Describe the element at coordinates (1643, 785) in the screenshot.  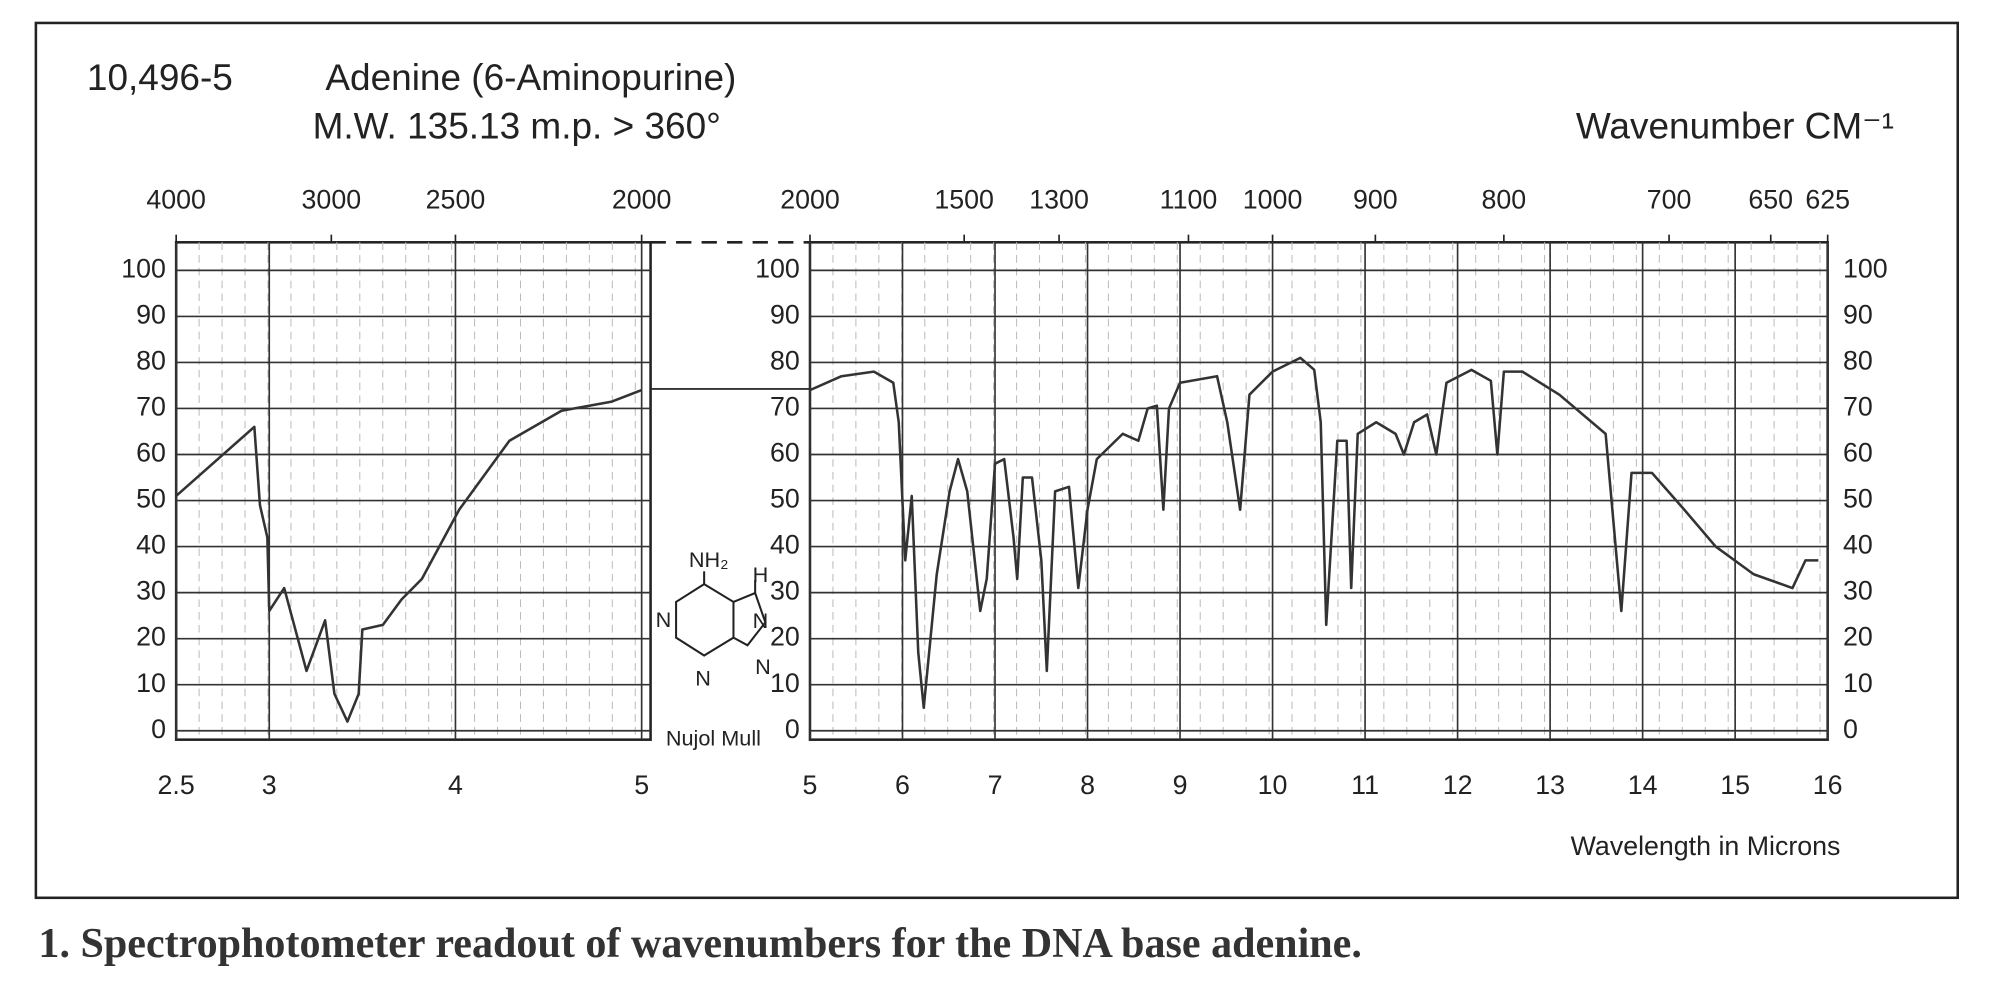
I see `x-tick-label: 14` at that location.